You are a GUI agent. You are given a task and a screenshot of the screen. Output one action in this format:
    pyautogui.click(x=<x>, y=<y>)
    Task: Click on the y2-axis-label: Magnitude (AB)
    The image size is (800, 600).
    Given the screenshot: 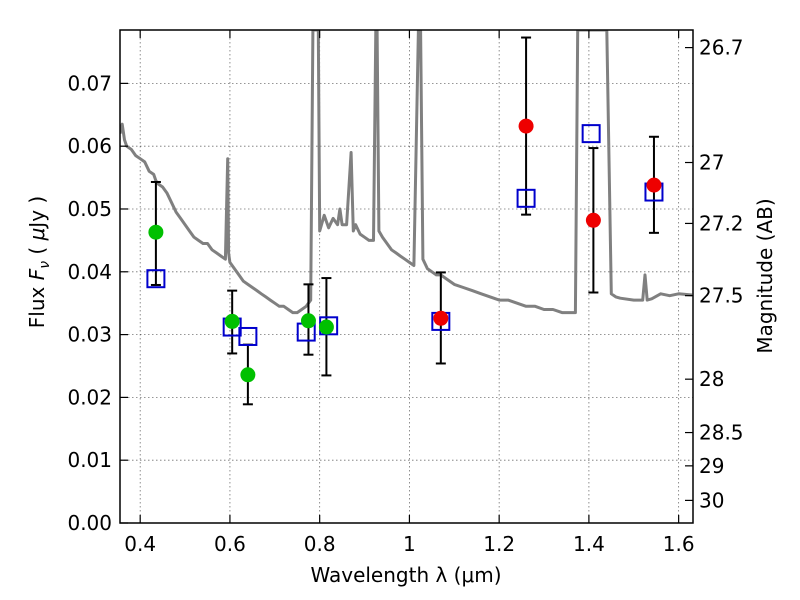 What is the action you would take?
    pyautogui.click(x=765, y=275)
    